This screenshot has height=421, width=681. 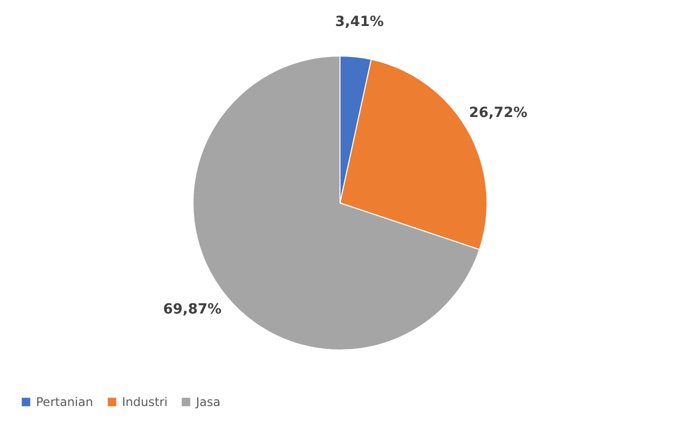 What do you see at coordinates (145, 402) in the screenshot?
I see `legend-label: Industri` at bounding box center [145, 402].